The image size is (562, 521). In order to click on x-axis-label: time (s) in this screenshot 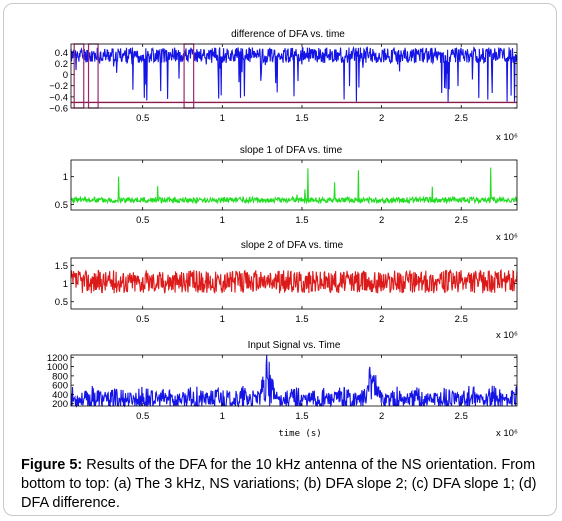, I will do `click(299, 434)`.